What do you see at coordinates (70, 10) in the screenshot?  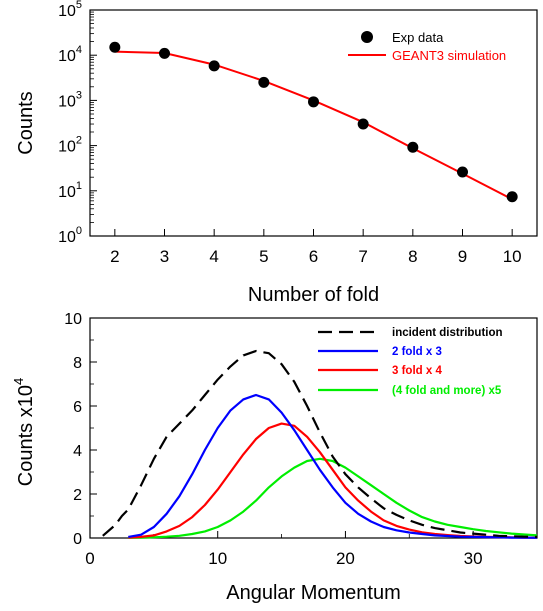 I see `y-tick-label: 10⁵` at bounding box center [70, 10].